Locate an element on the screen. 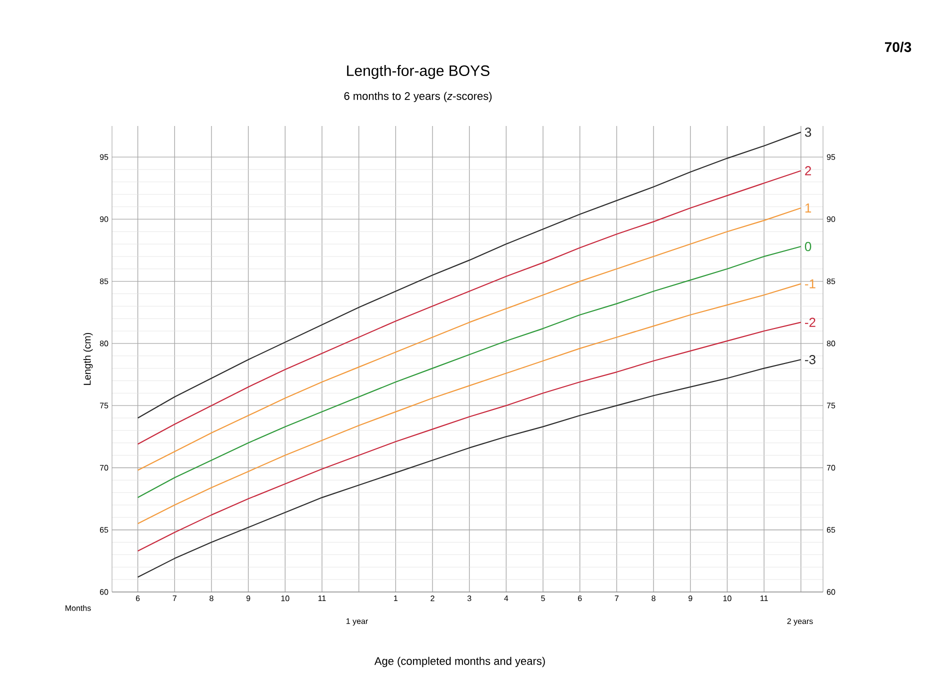 The image size is (933, 684). y2-tick-label: 70 is located at coordinates (831, 467).